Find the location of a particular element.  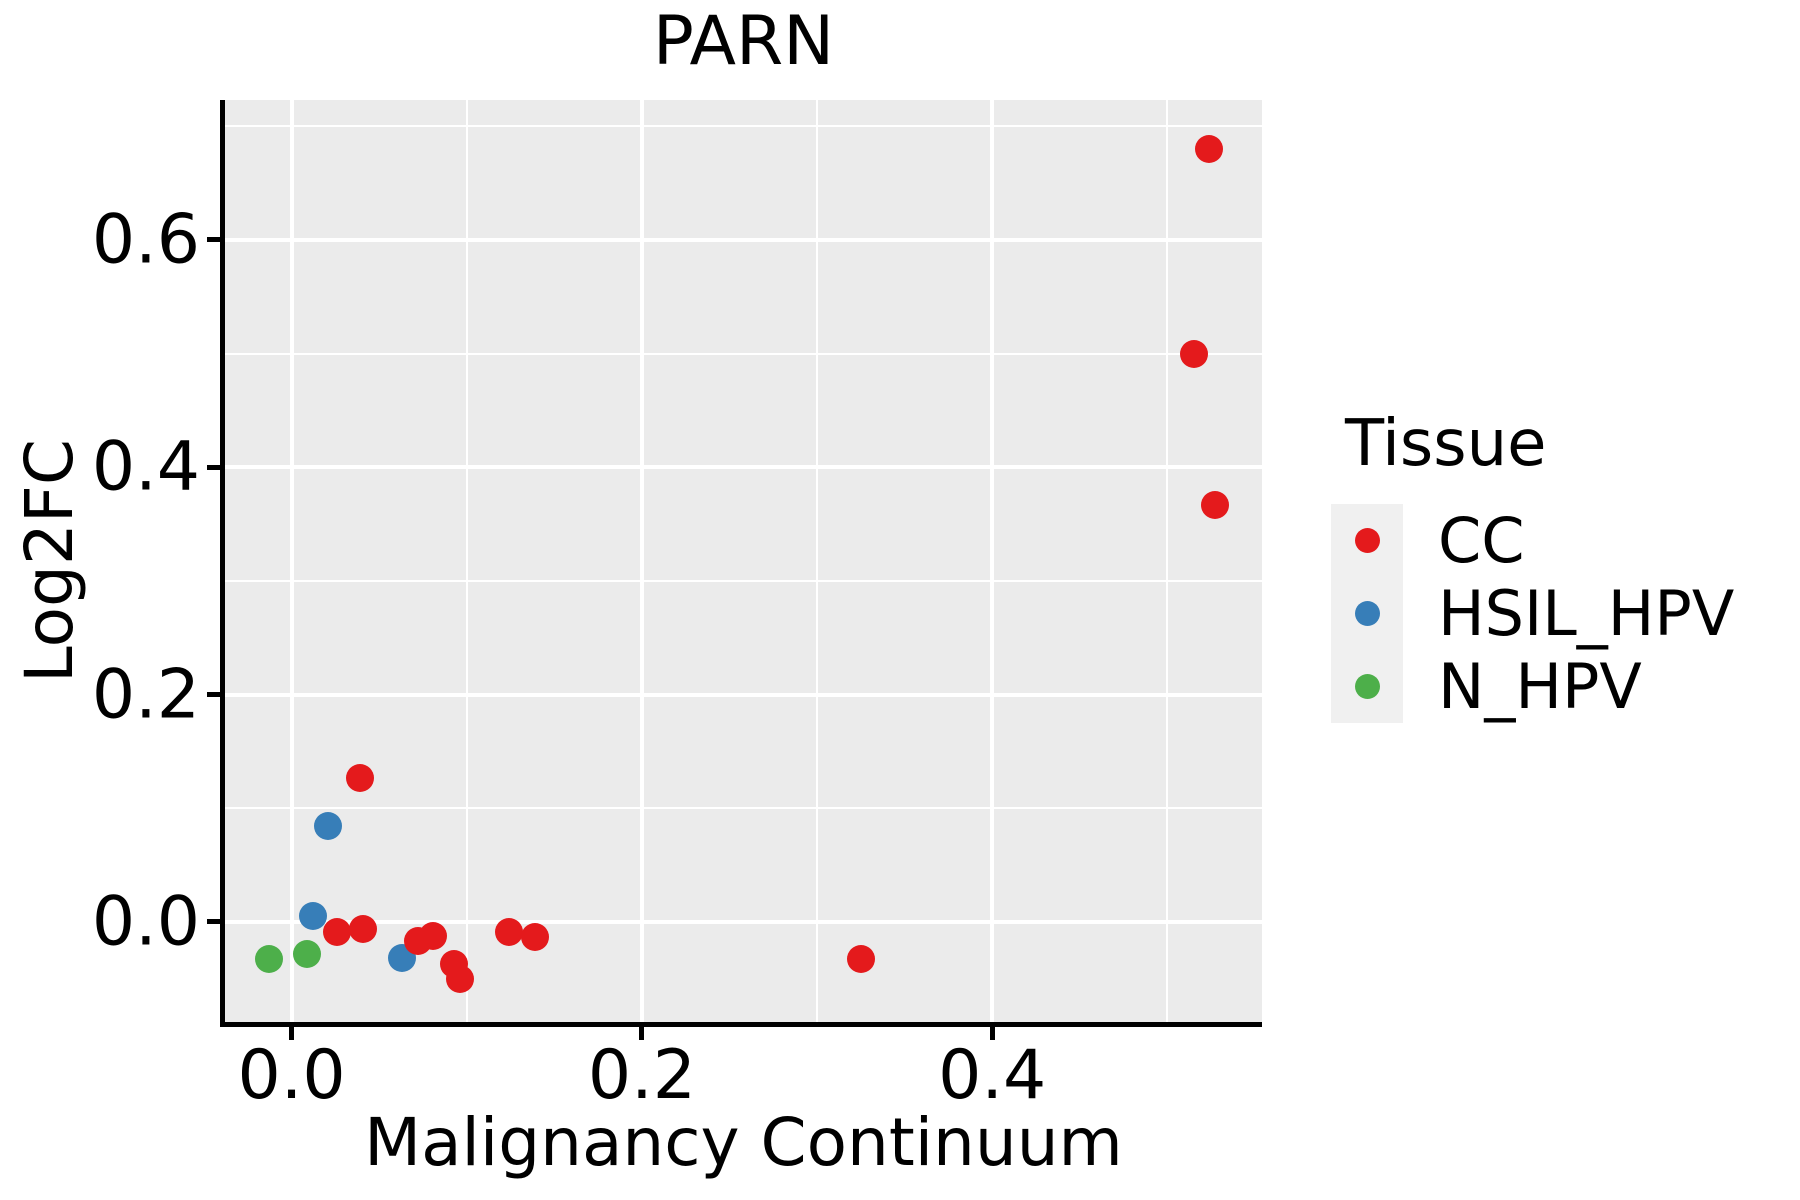

legend-dot-icon-CC is located at coordinates (1367, 540).